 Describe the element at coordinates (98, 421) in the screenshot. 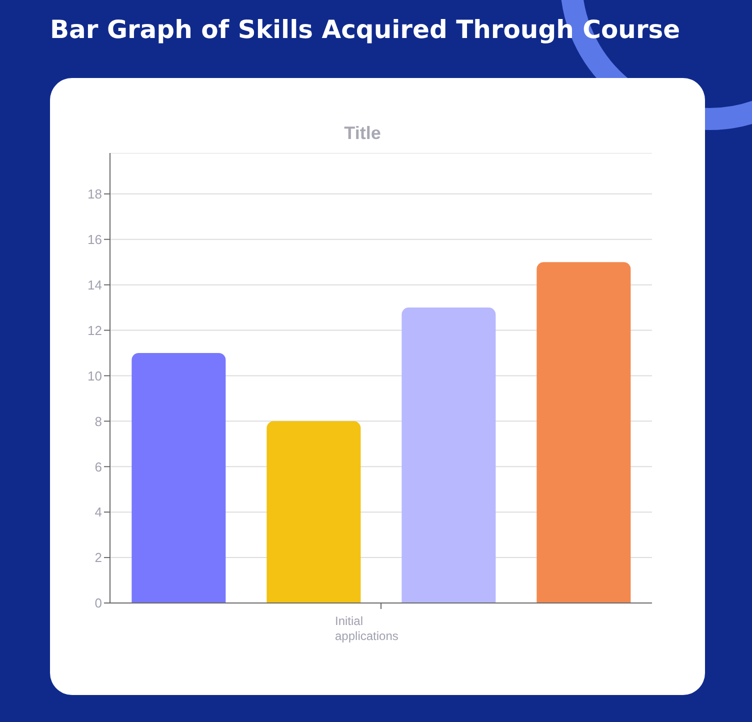

I see `y-tick-label: 8` at that location.